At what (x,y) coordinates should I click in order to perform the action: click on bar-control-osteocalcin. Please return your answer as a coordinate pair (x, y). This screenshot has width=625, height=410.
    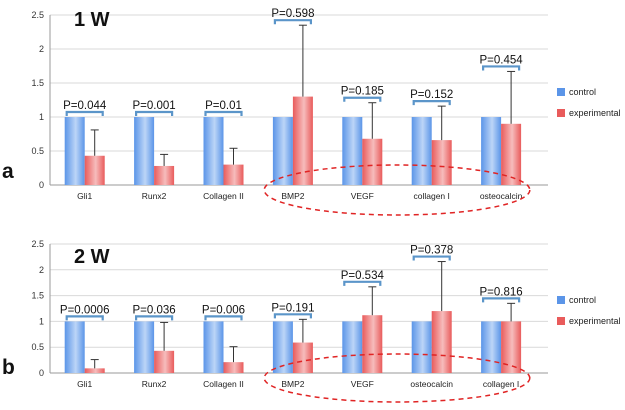
    Looking at the image, I should click on (421, 347).